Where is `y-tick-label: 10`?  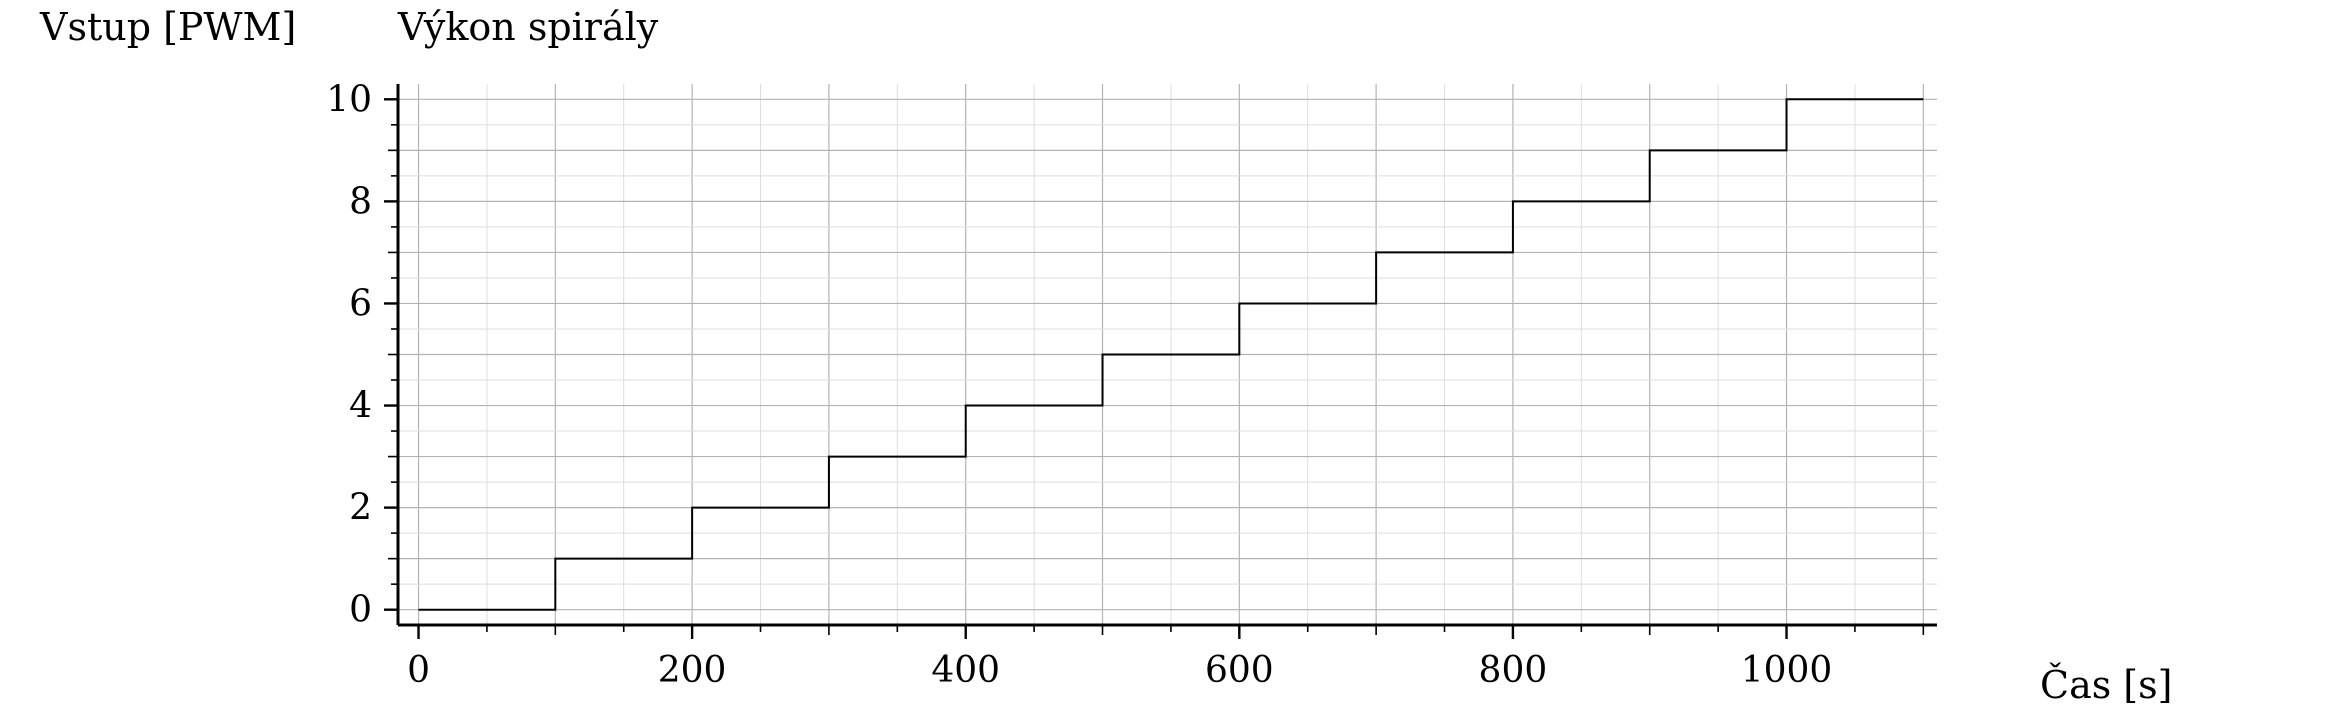
y-tick-label: 10 is located at coordinates (349, 99).